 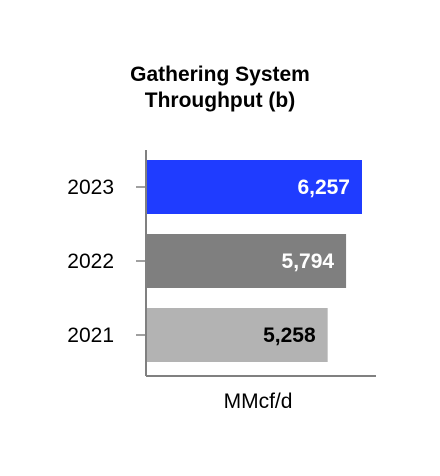 I want to click on y-tick-label-2022: 2022, so click(x=90, y=261).